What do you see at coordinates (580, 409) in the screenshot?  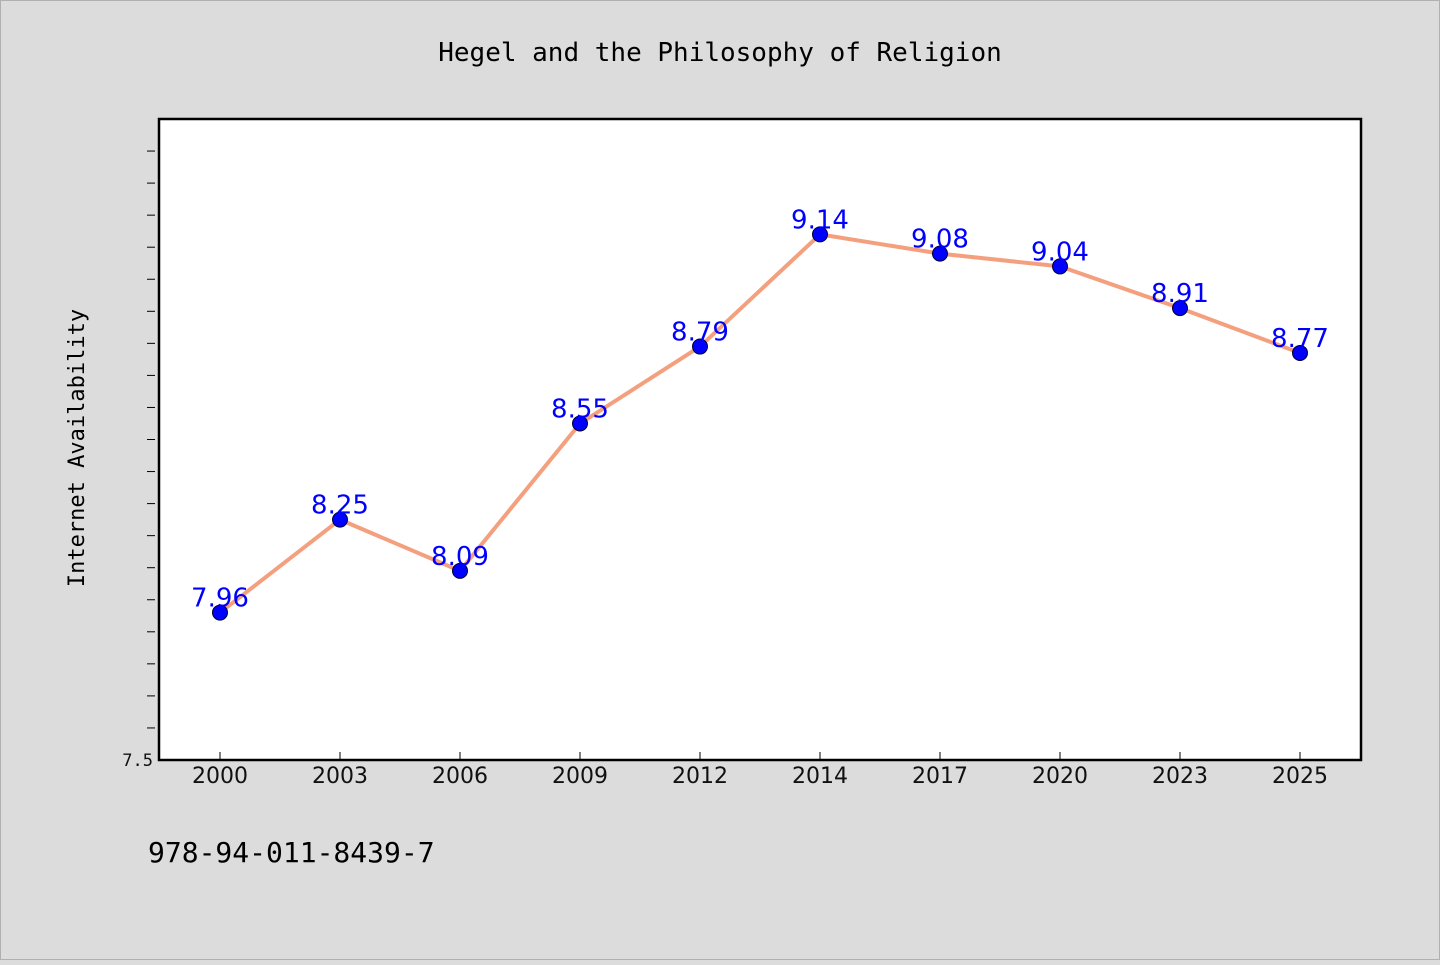 I see `data-label: 8.55` at bounding box center [580, 409].